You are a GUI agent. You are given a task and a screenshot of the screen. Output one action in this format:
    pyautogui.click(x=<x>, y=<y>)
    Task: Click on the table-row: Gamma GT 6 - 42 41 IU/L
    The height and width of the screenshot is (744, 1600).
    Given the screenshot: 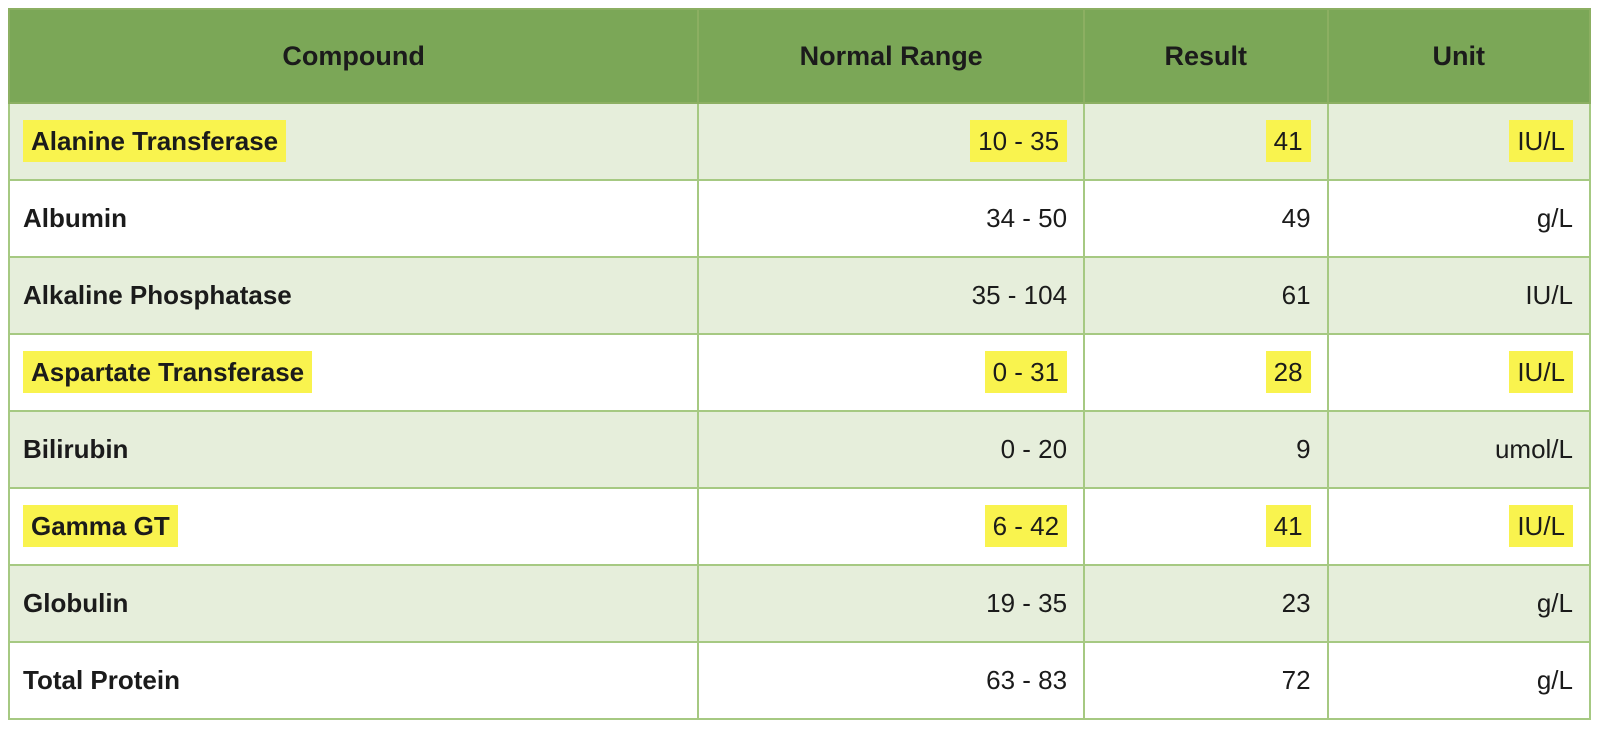 What is the action you would take?
    pyautogui.click(x=799, y=526)
    